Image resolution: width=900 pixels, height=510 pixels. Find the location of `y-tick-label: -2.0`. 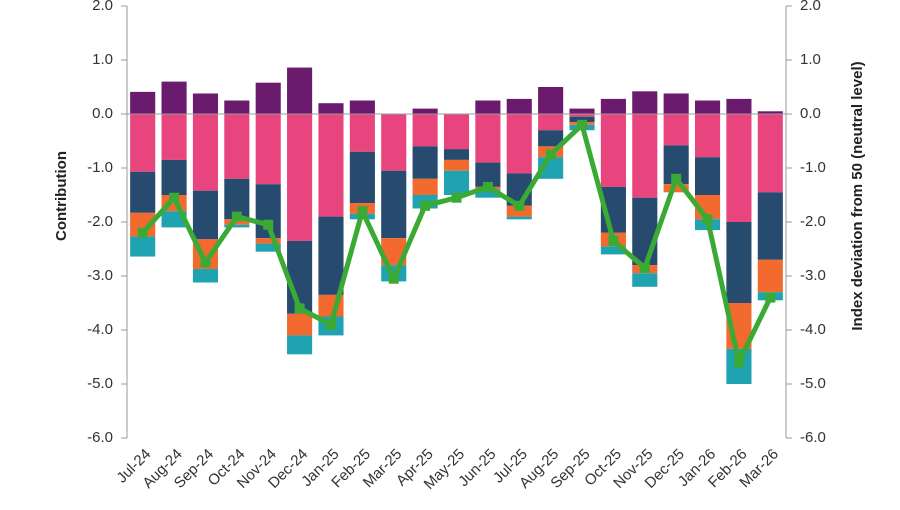

y-tick-label: -2.0 is located at coordinates (100, 221).